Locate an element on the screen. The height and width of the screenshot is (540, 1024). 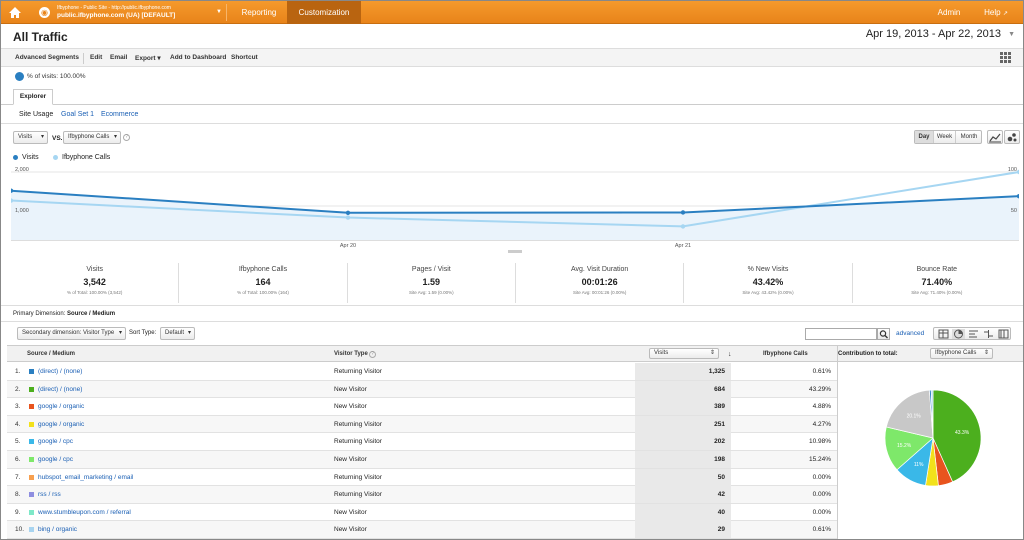
grid-icon is located at coordinates (1005, 57).